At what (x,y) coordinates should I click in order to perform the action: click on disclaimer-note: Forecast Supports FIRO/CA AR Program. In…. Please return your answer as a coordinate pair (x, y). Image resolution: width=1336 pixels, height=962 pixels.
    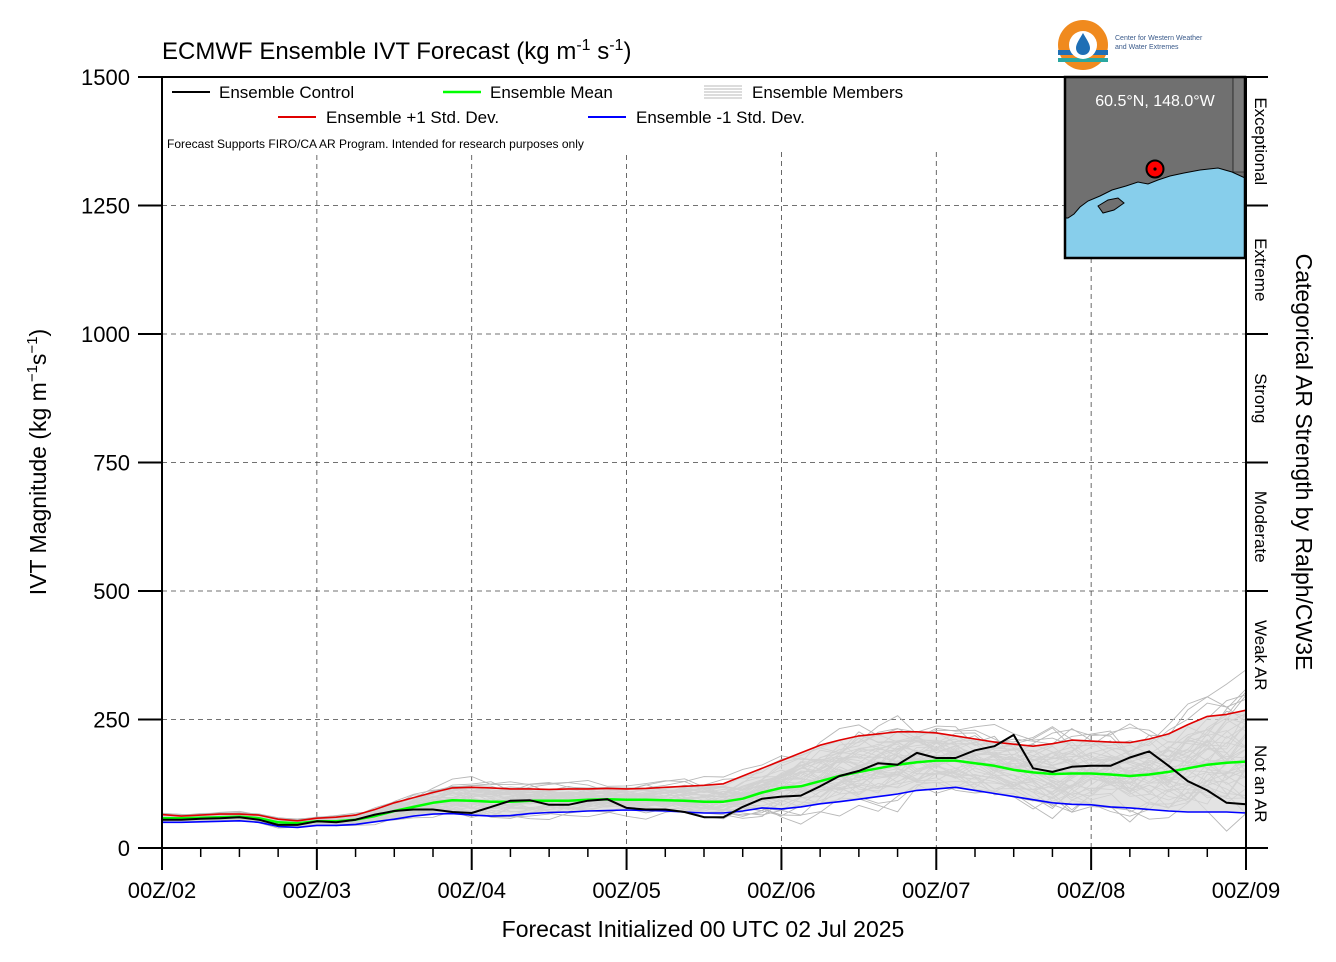
    Looking at the image, I should click on (375, 144).